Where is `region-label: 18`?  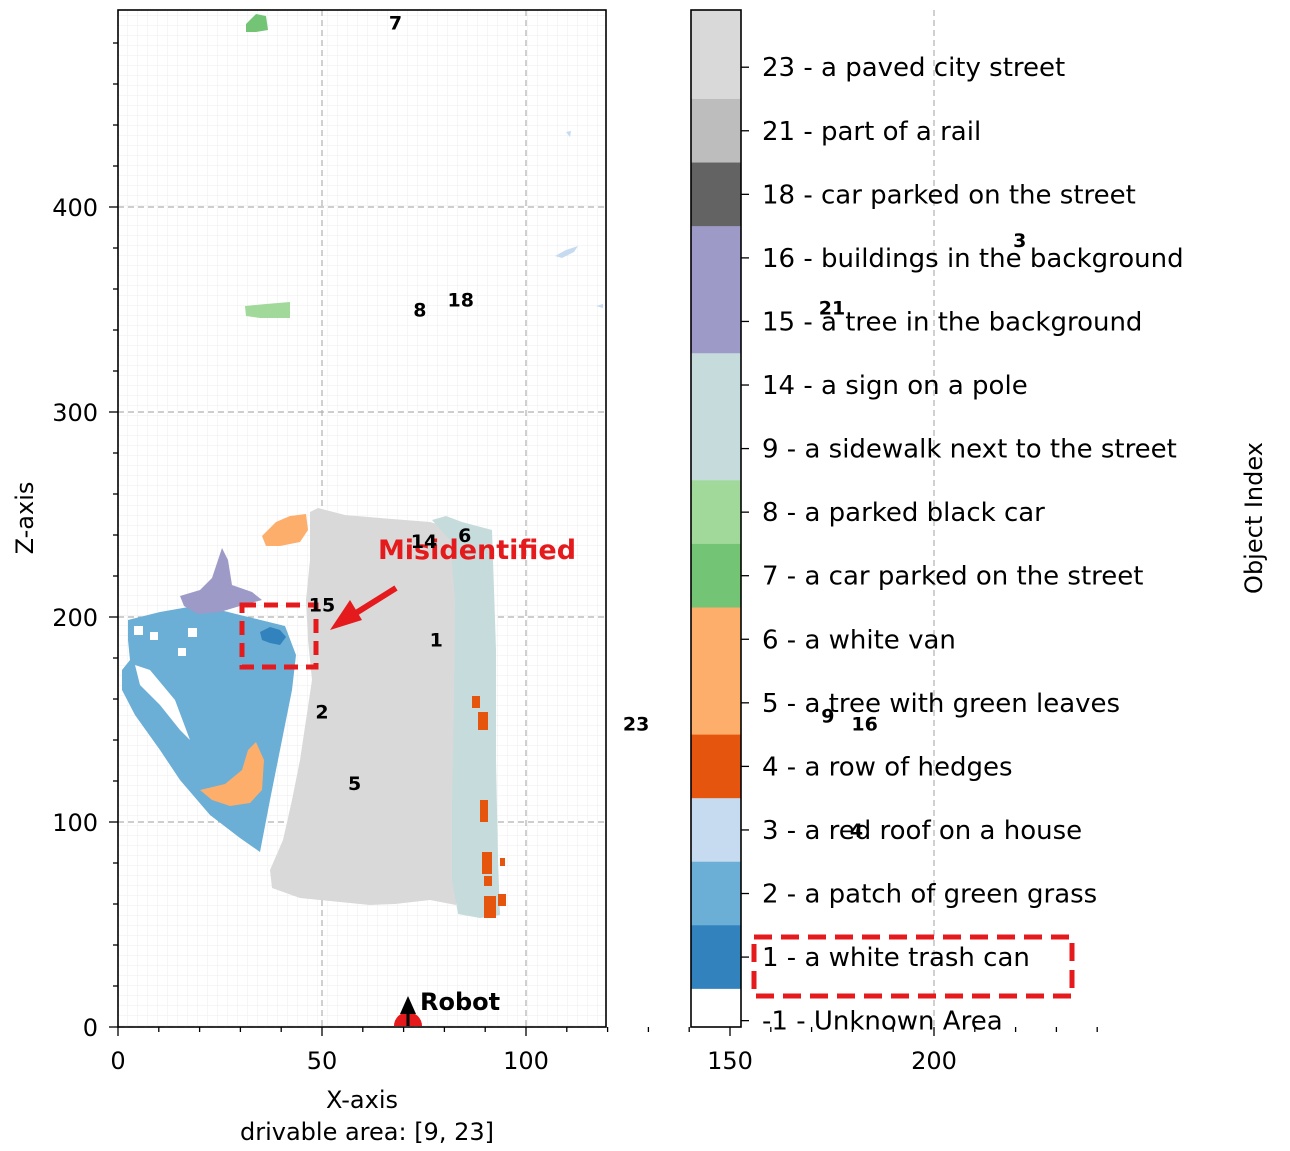 region-label: 18 is located at coordinates (460, 300).